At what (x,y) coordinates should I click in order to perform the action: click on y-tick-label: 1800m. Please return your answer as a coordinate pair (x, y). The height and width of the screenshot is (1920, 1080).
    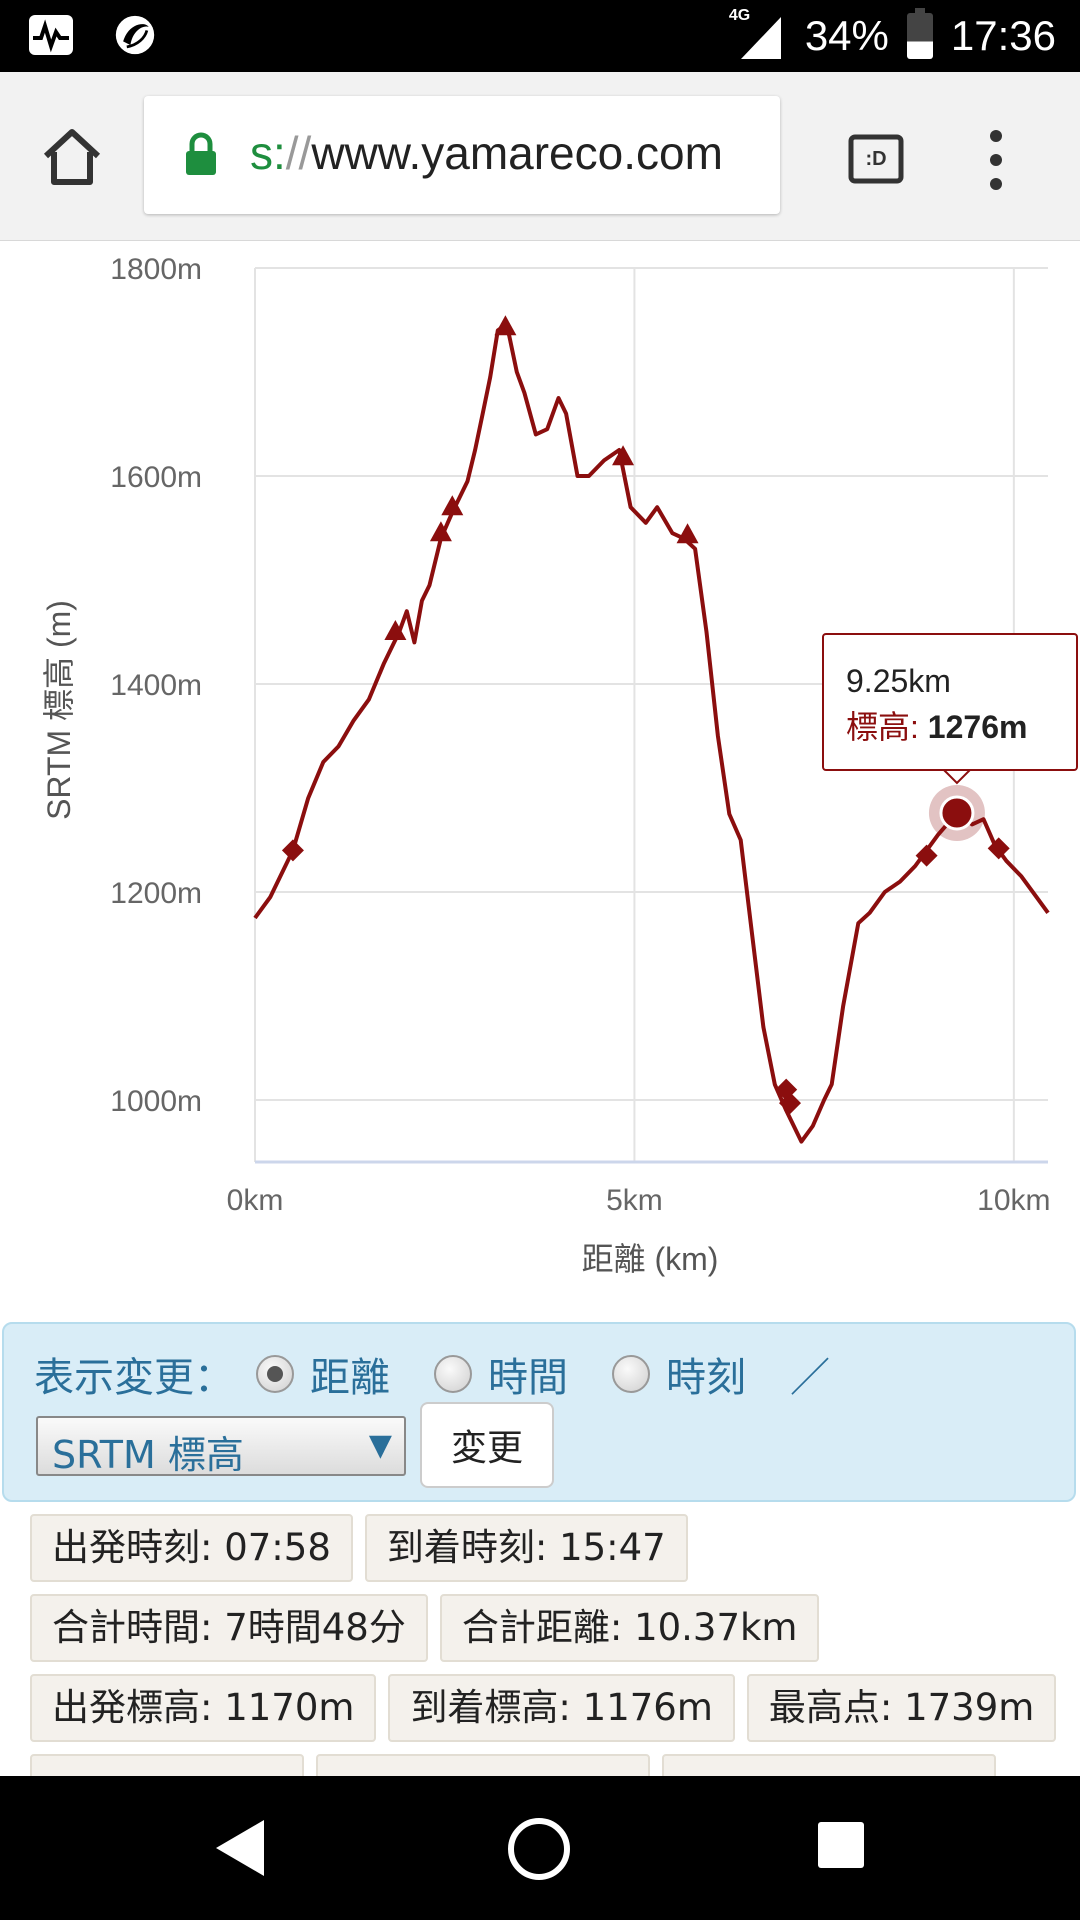
    Looking at the image, I should click on (156, 269).